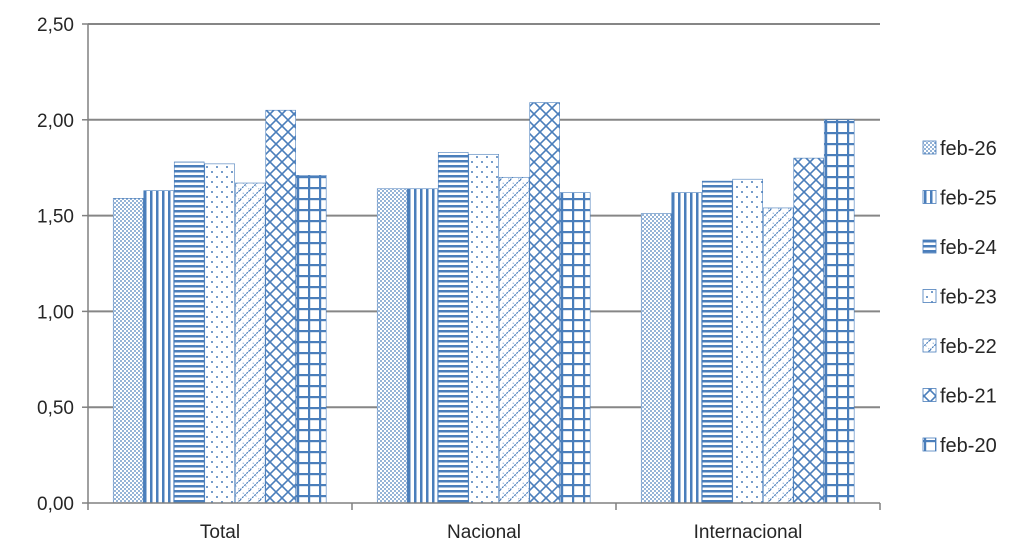 Image resolution: width=1022 pixels, height=548 pixels. Describe the element at coordinates (55, 265) in the screenshot. I see `y-axis-tick-labels: 0,00 0,50 1,00 1,50 2,00 2,50` at that location.